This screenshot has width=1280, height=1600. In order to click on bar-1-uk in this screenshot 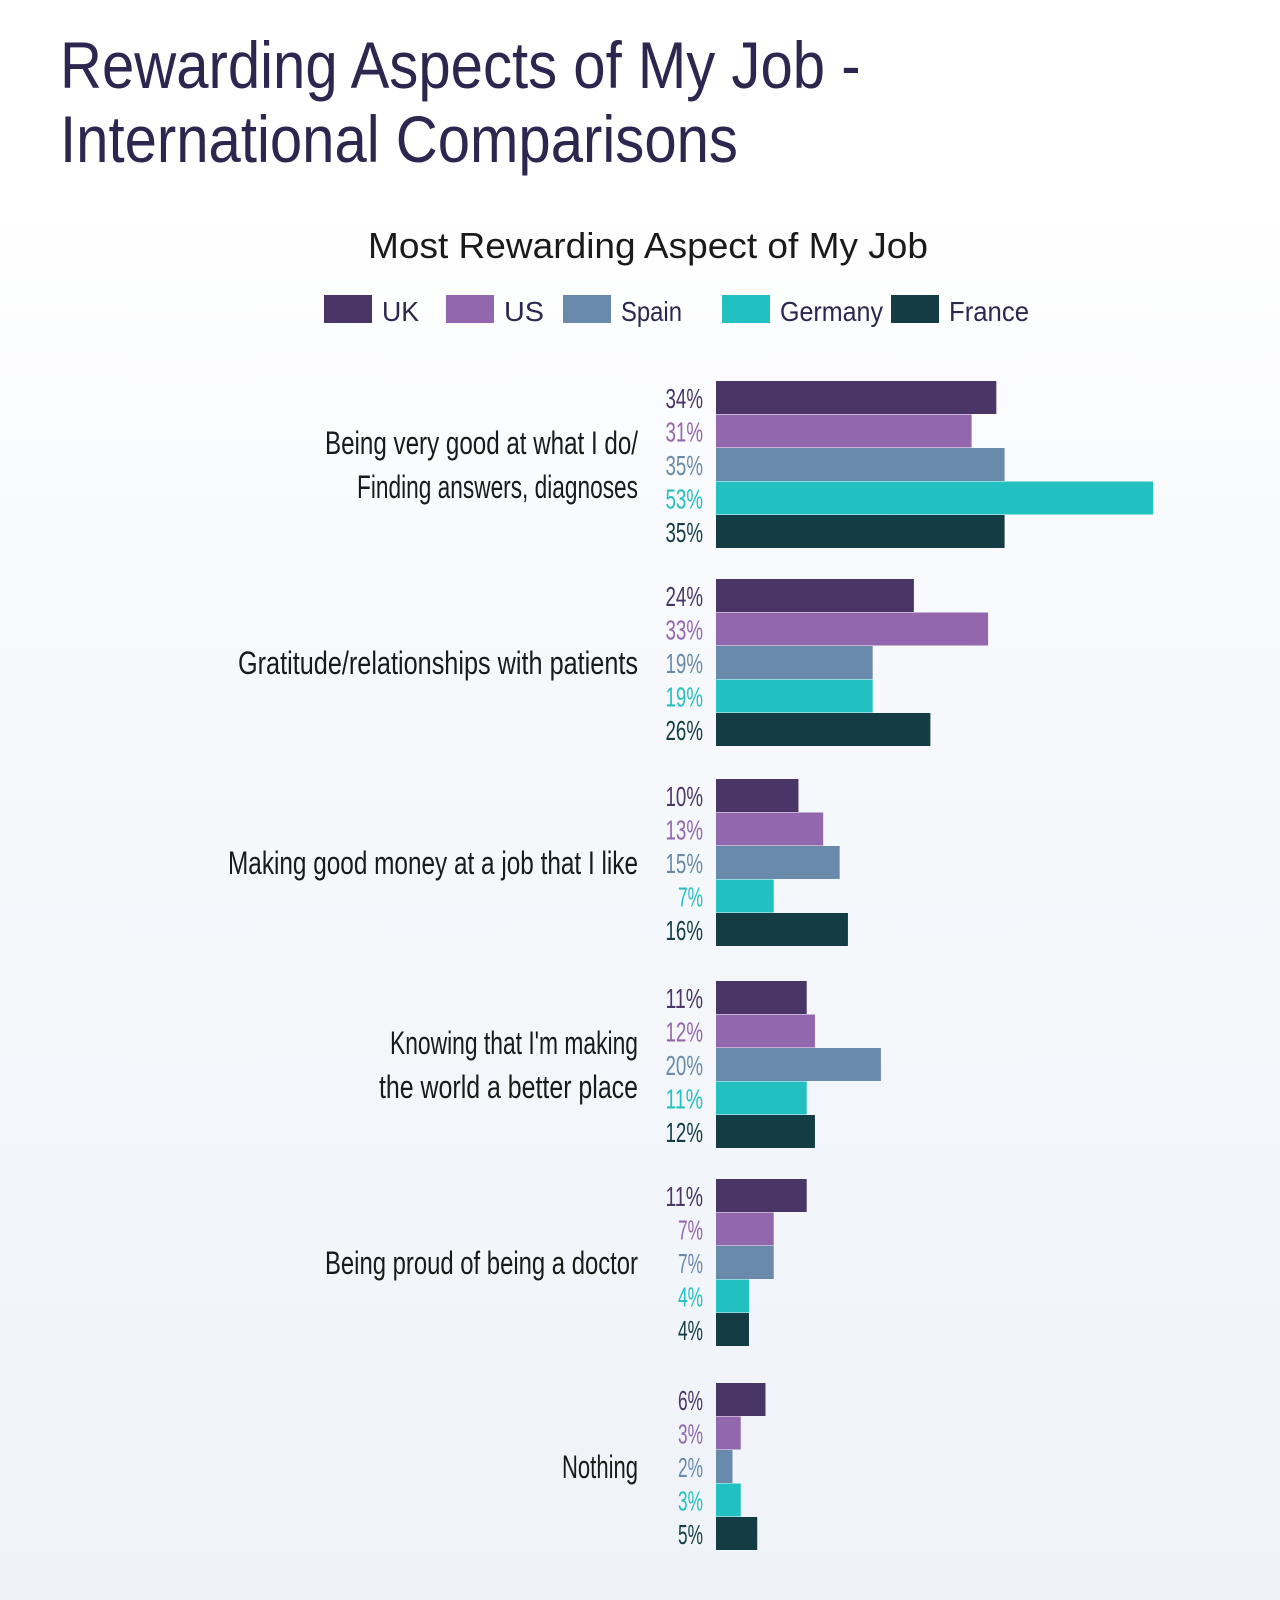, I will do `click(856, 397)`.